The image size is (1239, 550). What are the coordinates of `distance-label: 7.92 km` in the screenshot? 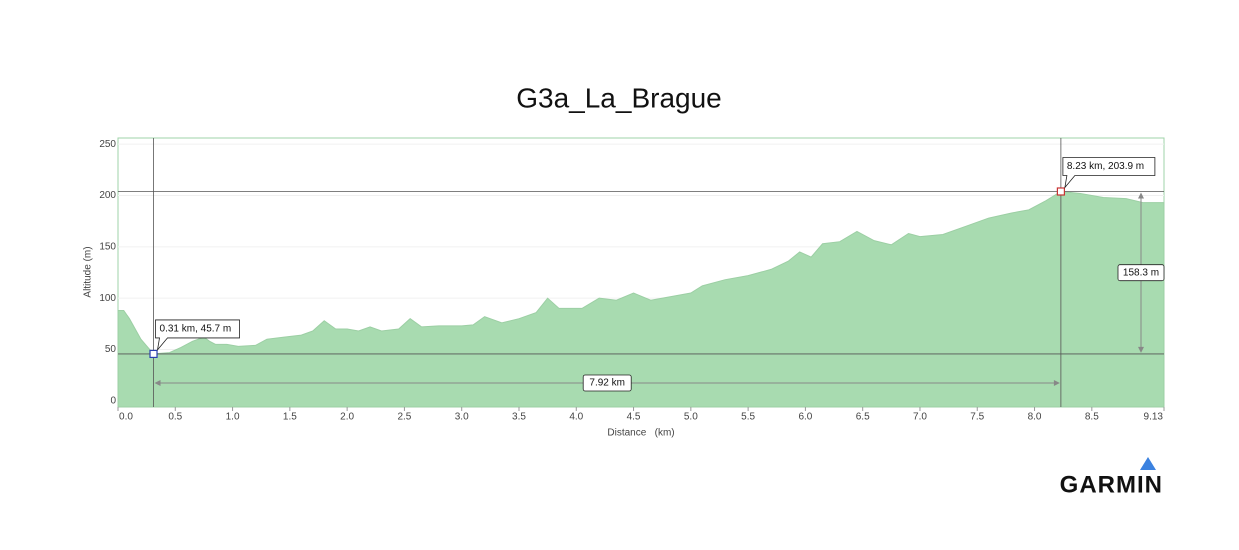 It's located at (607, 383).